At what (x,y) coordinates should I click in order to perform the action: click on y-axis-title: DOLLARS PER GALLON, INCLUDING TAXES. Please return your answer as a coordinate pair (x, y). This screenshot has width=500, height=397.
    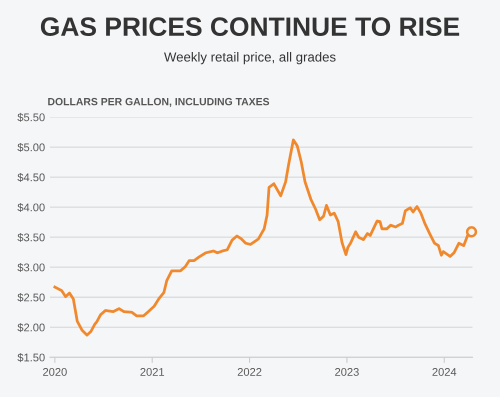
    Looking at the image, I should click on (159, 102).